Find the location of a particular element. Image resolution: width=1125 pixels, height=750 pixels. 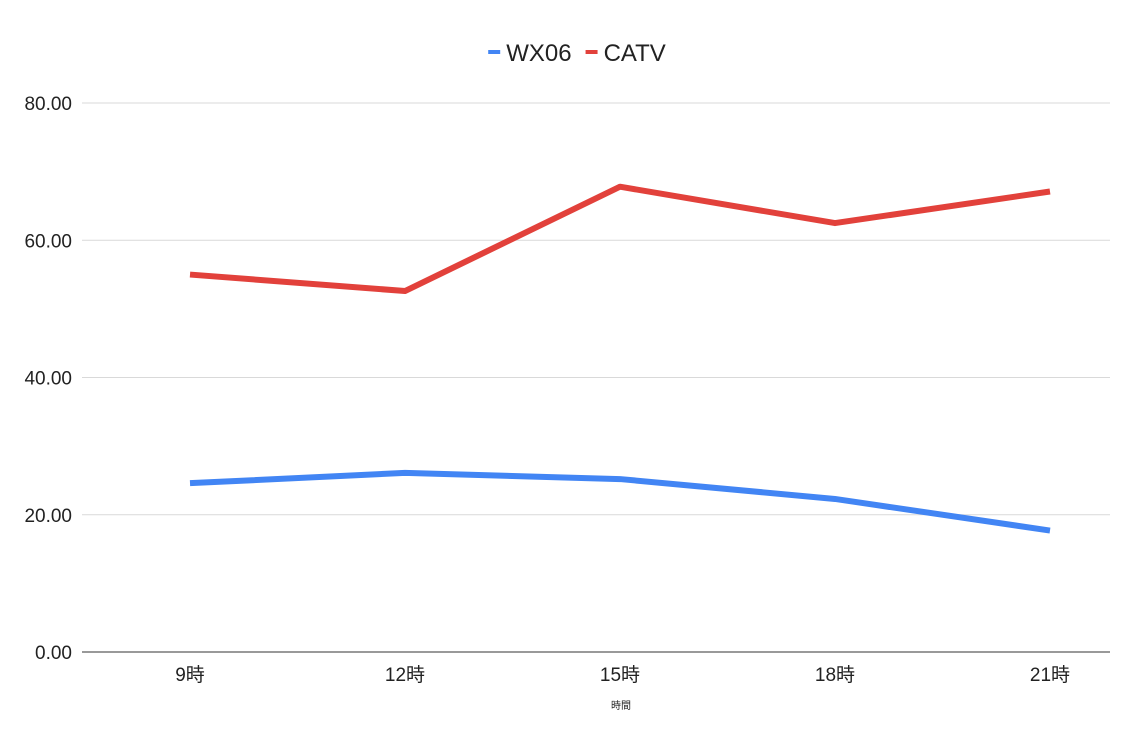

y-tick-label: 40.00 is located at coordinates (48, 379).